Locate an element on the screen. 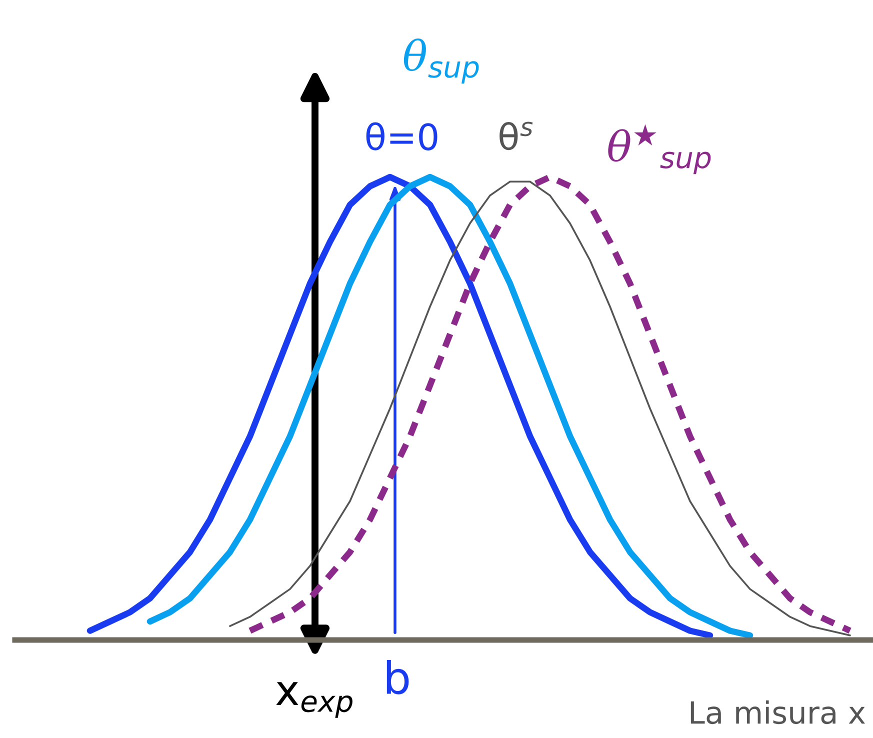 The width and height of the screenshot is (873, 738). series-label: θ=0 is located at coordinates (402, 136).